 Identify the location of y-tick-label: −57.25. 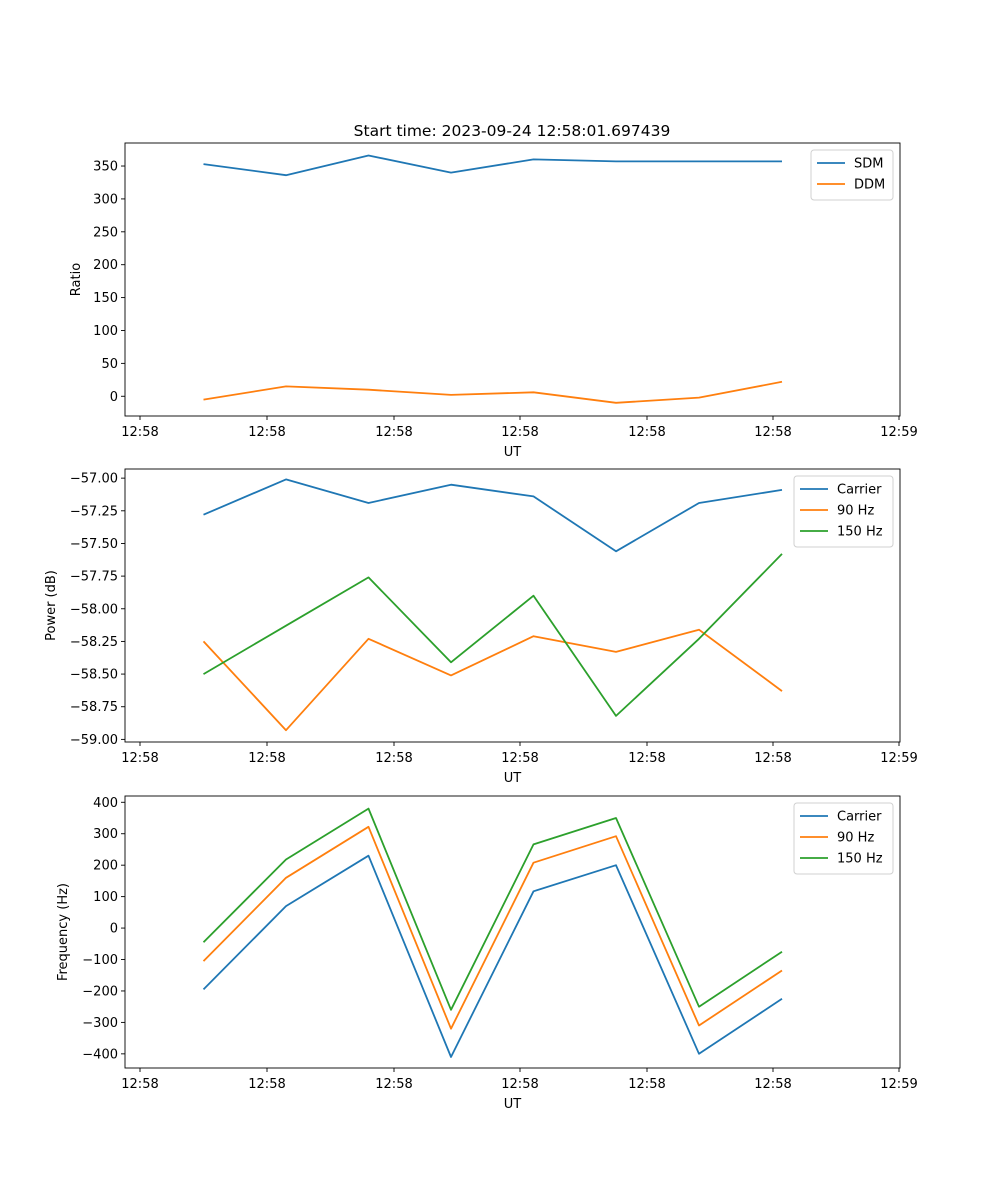
(94, 511).